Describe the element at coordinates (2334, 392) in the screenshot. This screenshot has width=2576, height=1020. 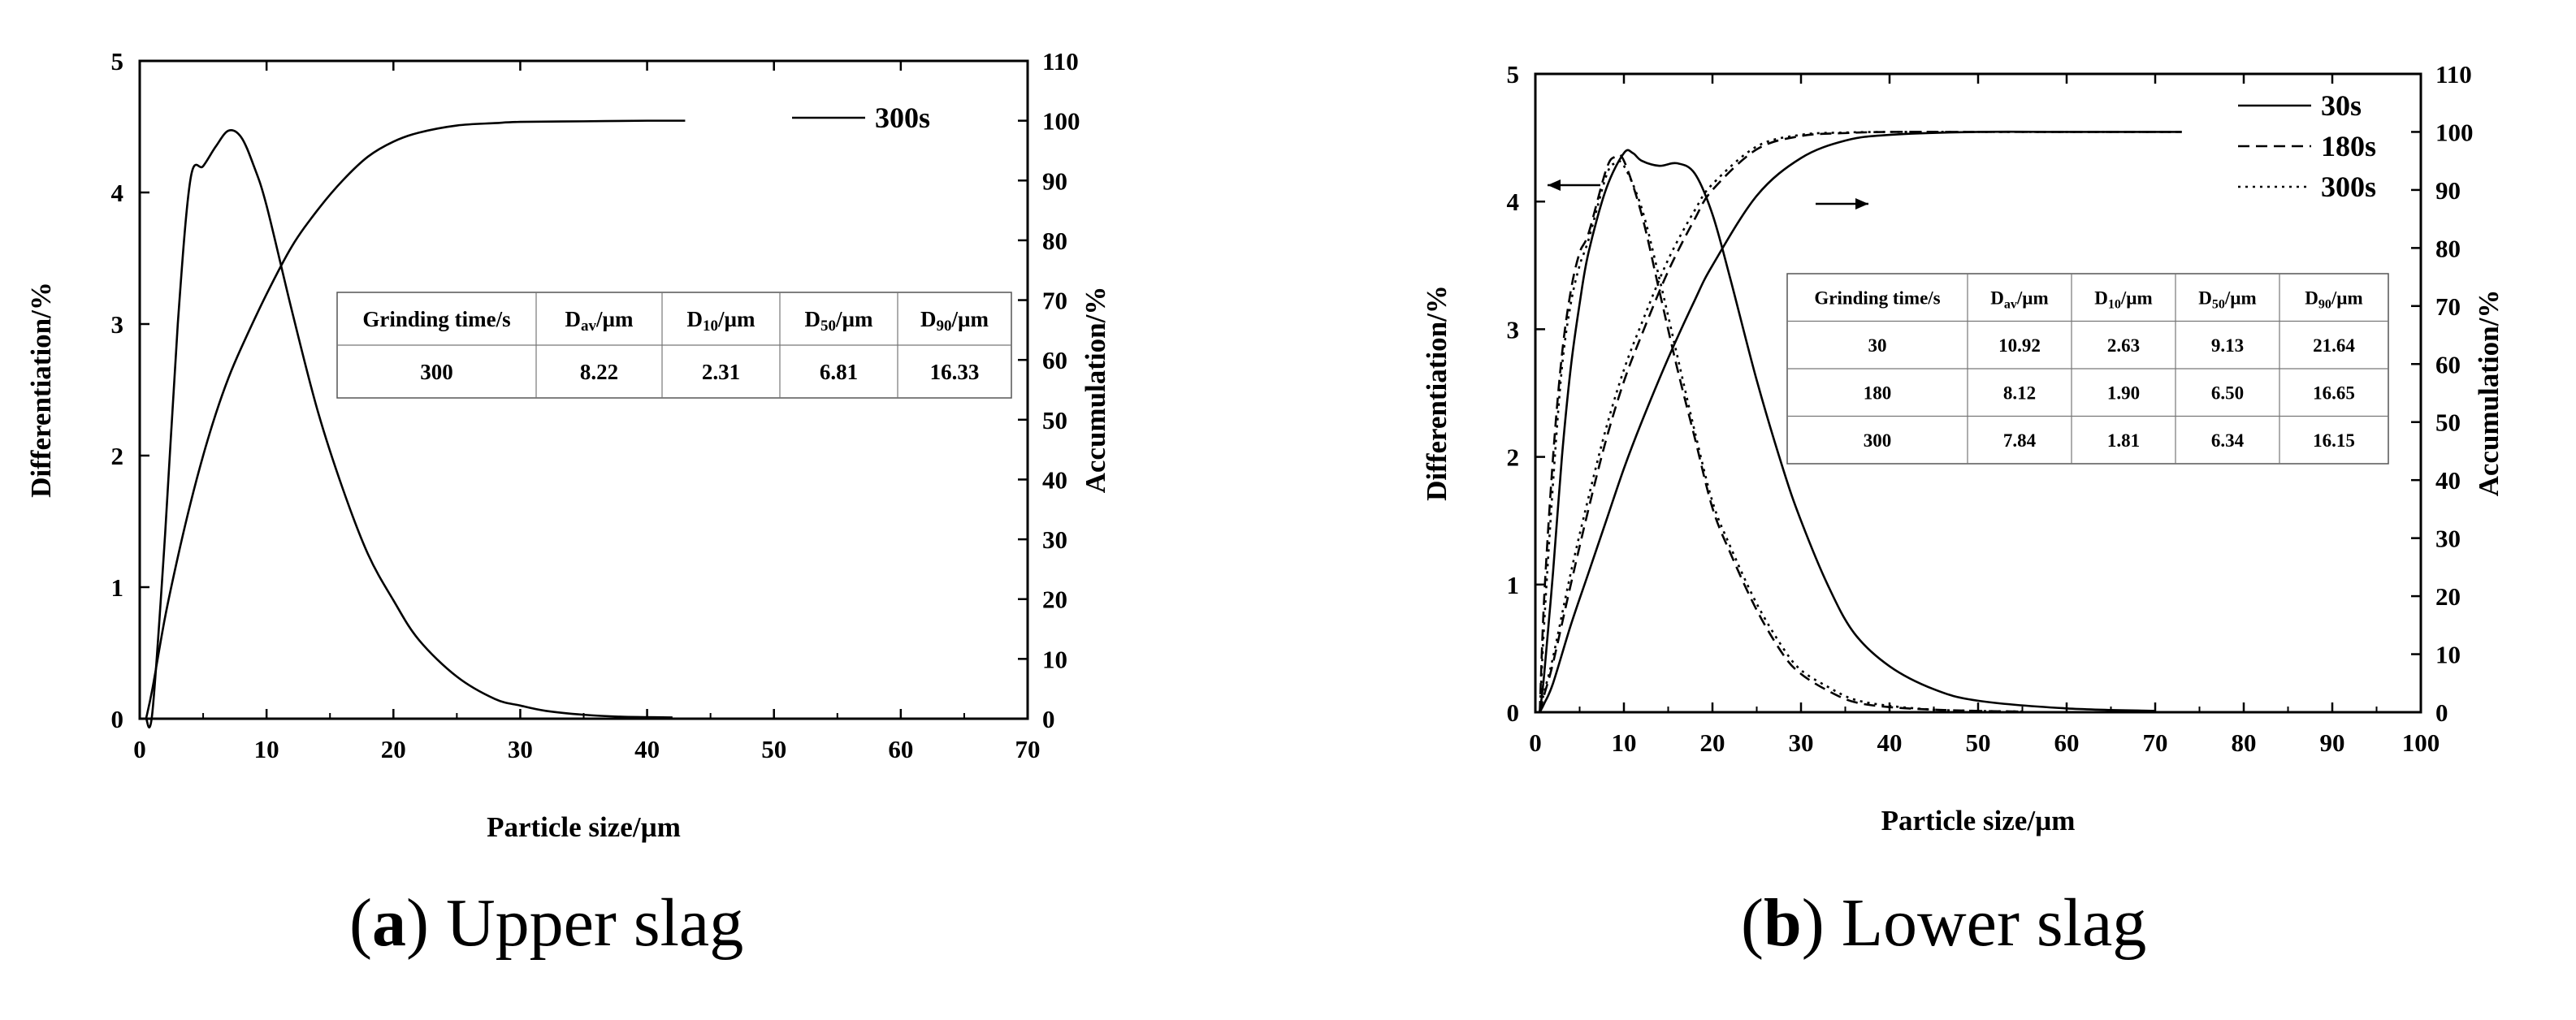
I see `table-cell: 16.65` at that location.